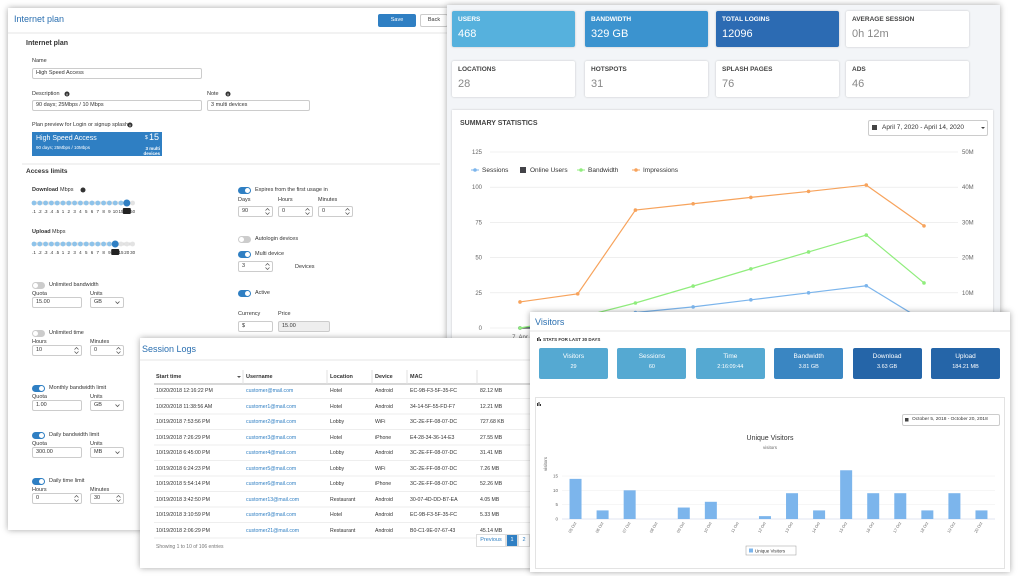 Image resolution: width=1024 pixels, height=576 pixels. Describe the element at coordinates (96, 397) in the screenshot. I see `field-label: Units` at that location.